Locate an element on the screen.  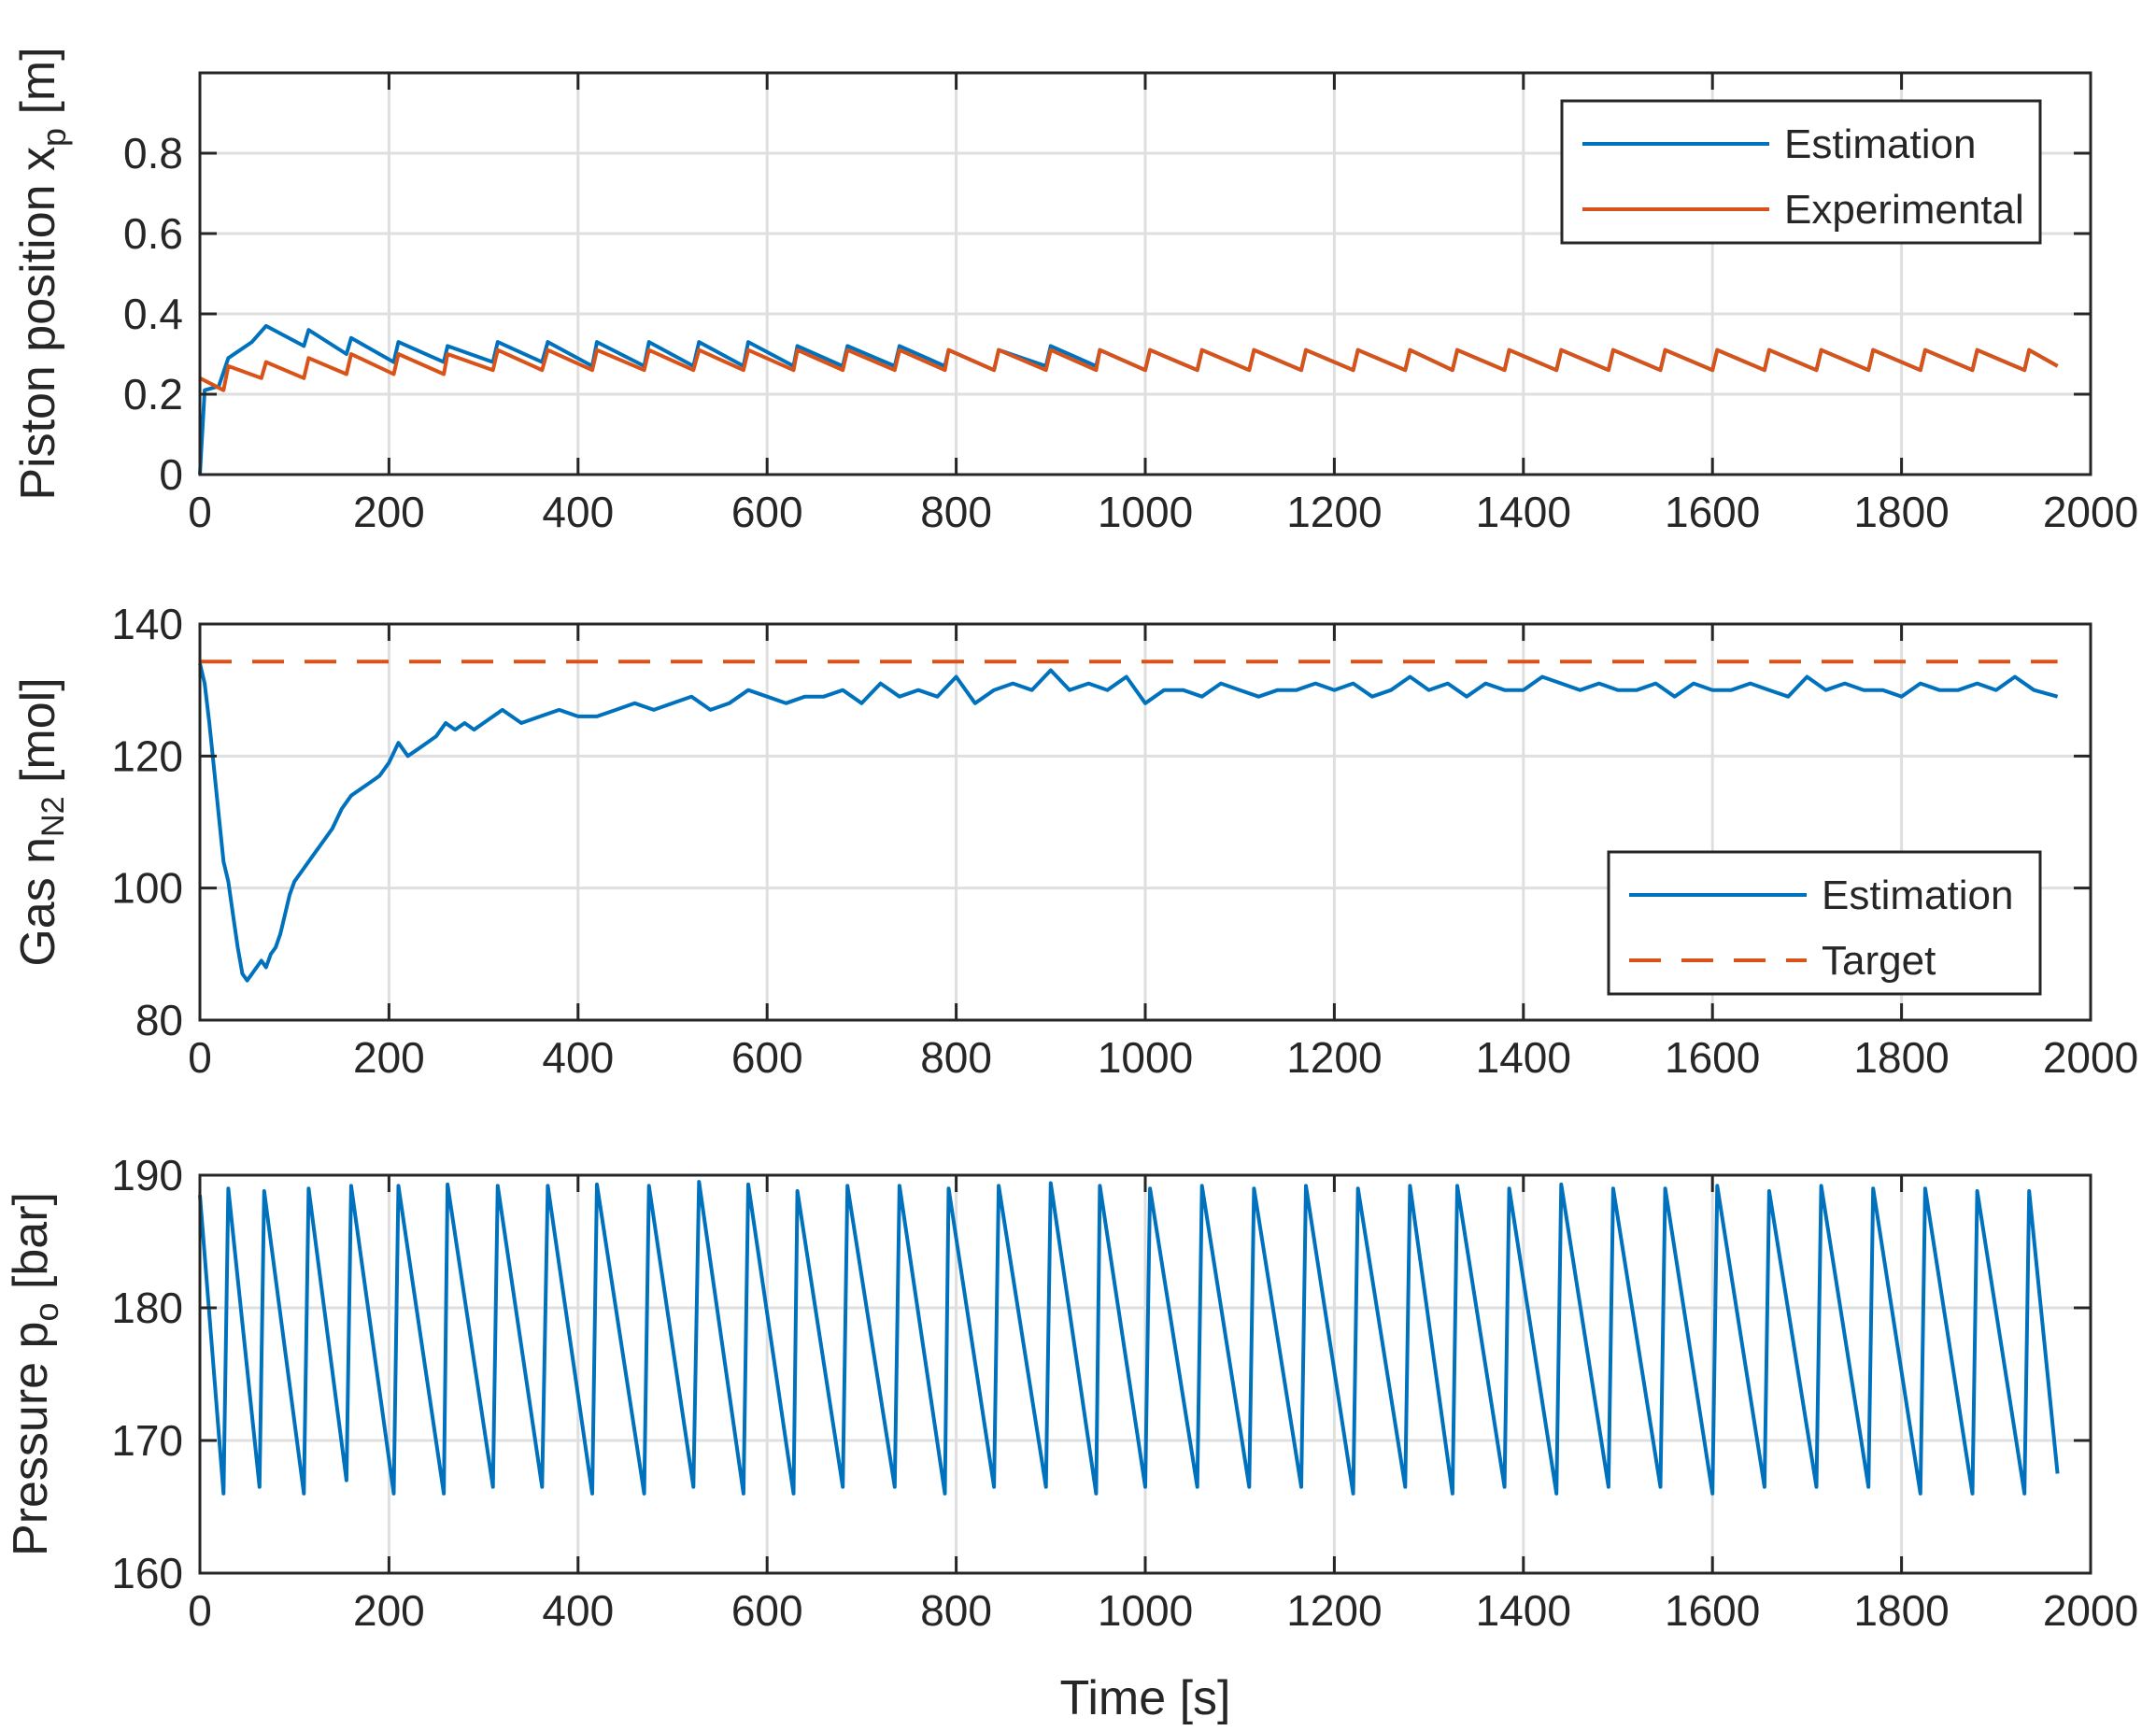
y-tick-label: 160 is located at coordinates (147, 1573).